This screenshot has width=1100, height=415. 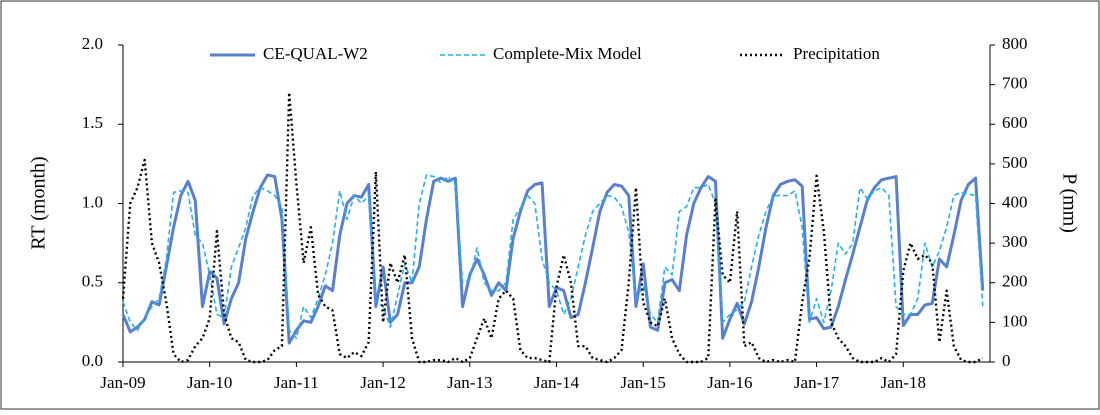 What do you see at coordinates (1015, 122) in the screenshot?
I see `y2-tick-label: 600` at bounding box center [1015, 122].